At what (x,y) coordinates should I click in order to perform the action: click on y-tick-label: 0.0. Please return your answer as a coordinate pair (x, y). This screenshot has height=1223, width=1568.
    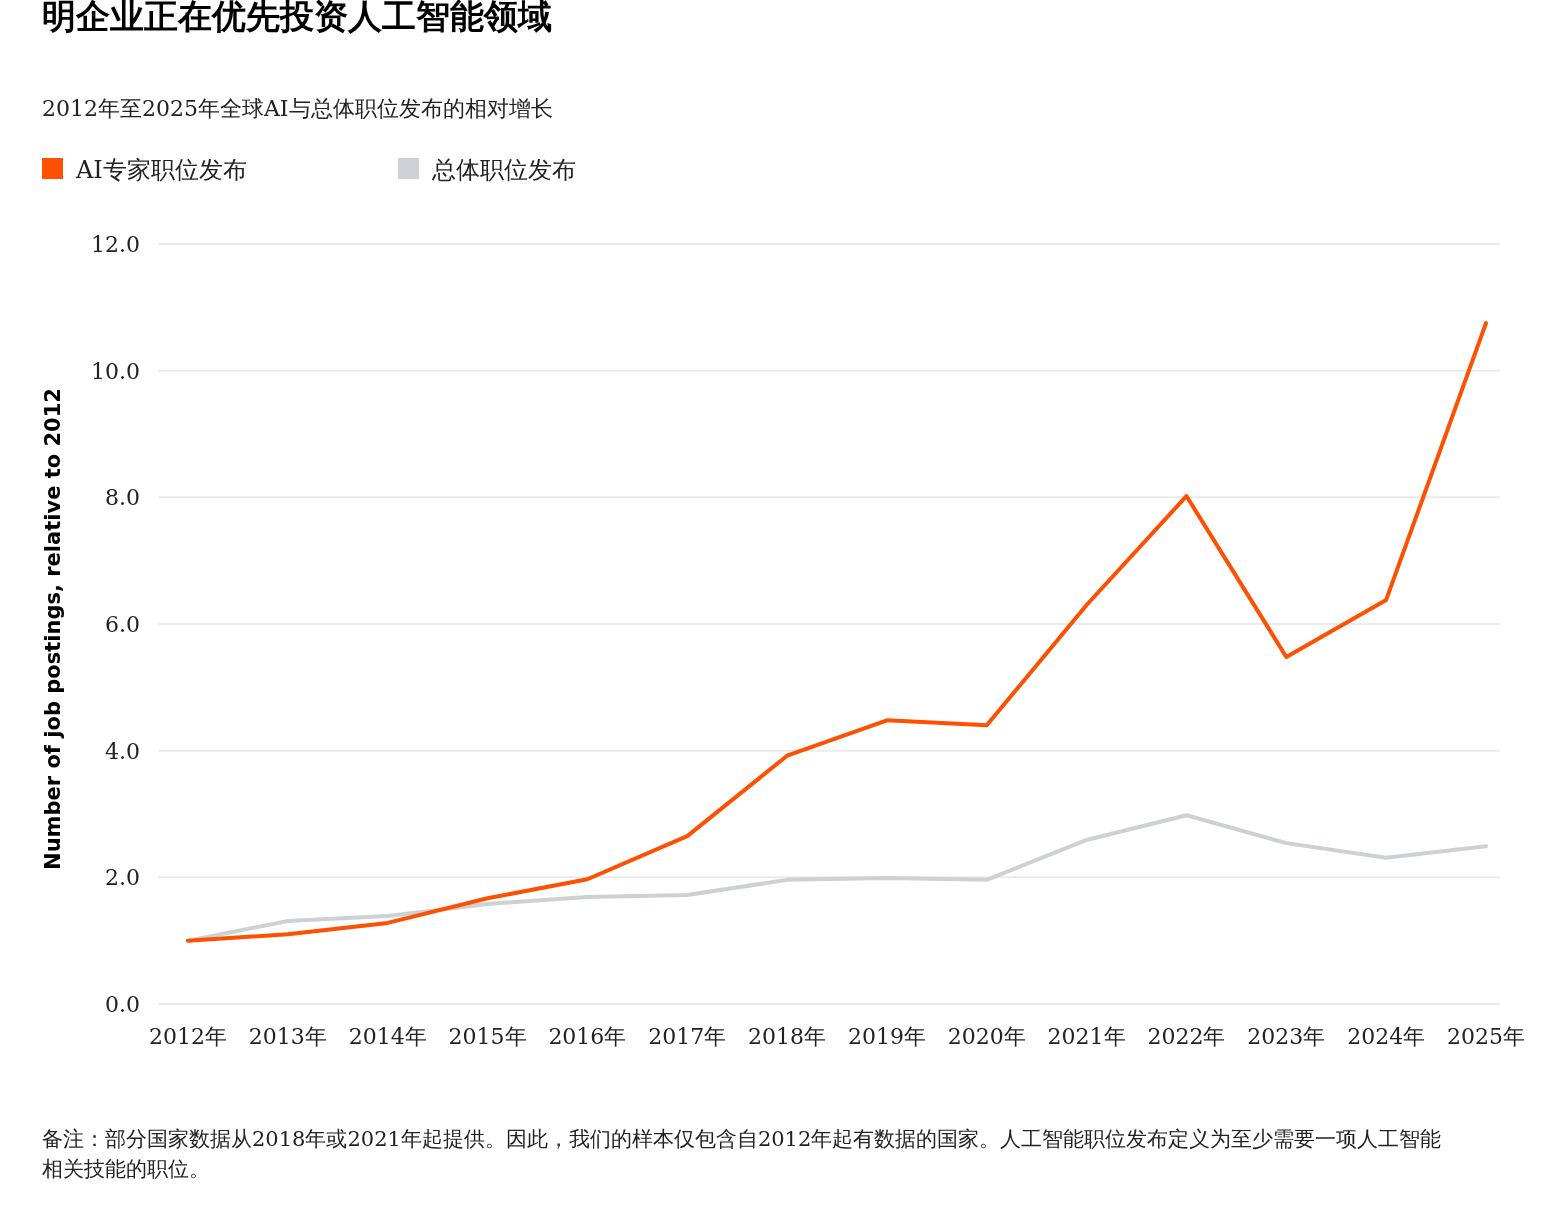
    Looking at the image, I should click on (122, 1004).